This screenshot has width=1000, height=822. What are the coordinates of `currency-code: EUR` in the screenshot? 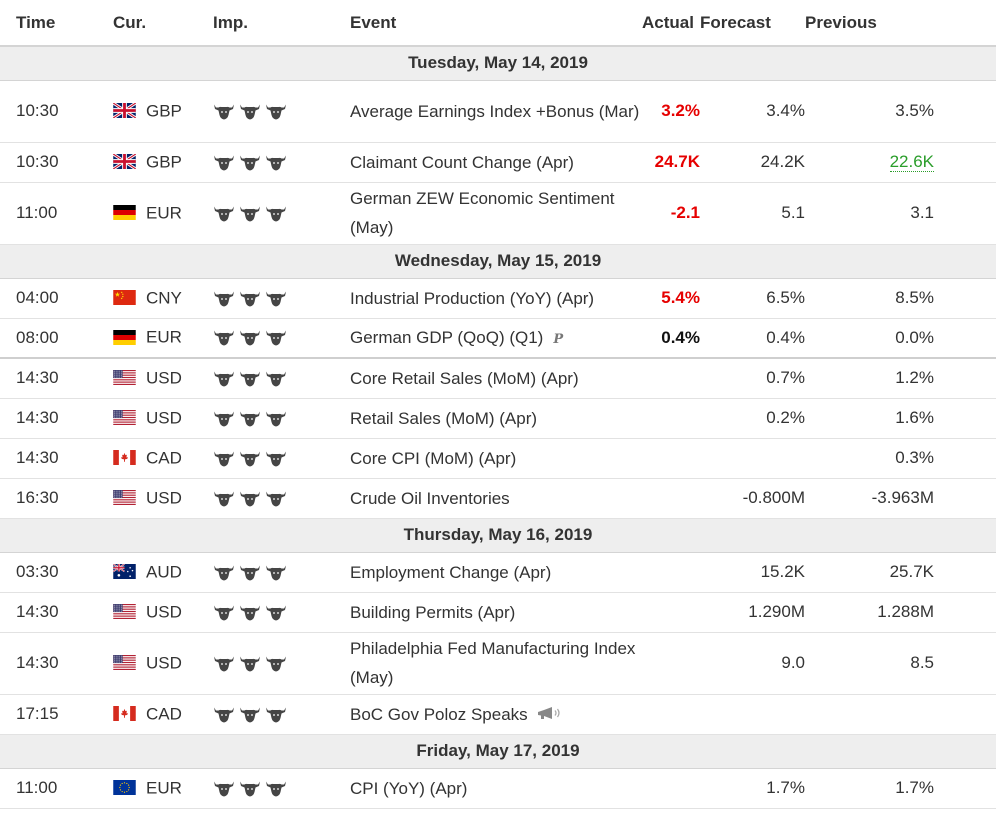 It's located at (164, 337).